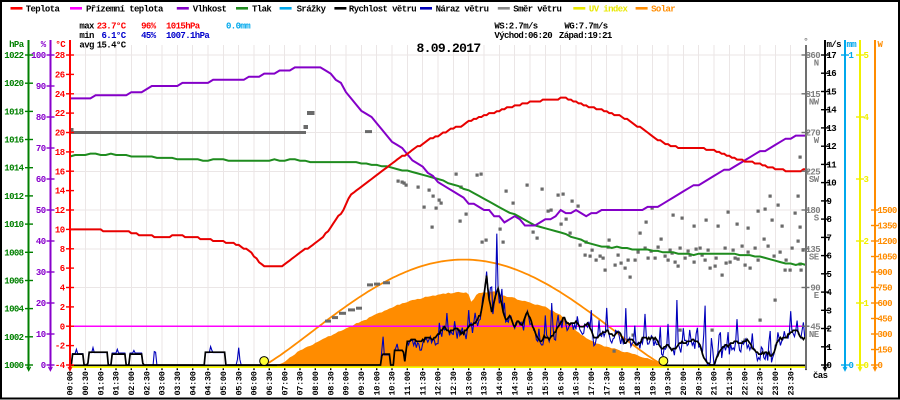  I want to click on svg-text: Východ:06:20, so click(523, 36).